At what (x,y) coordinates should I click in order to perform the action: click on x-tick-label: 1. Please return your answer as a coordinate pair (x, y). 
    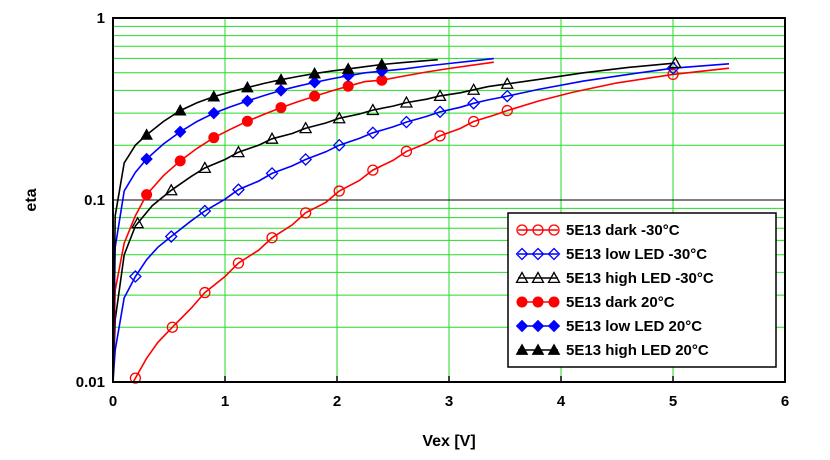
    Looking at the image, I should click on (225, 401).